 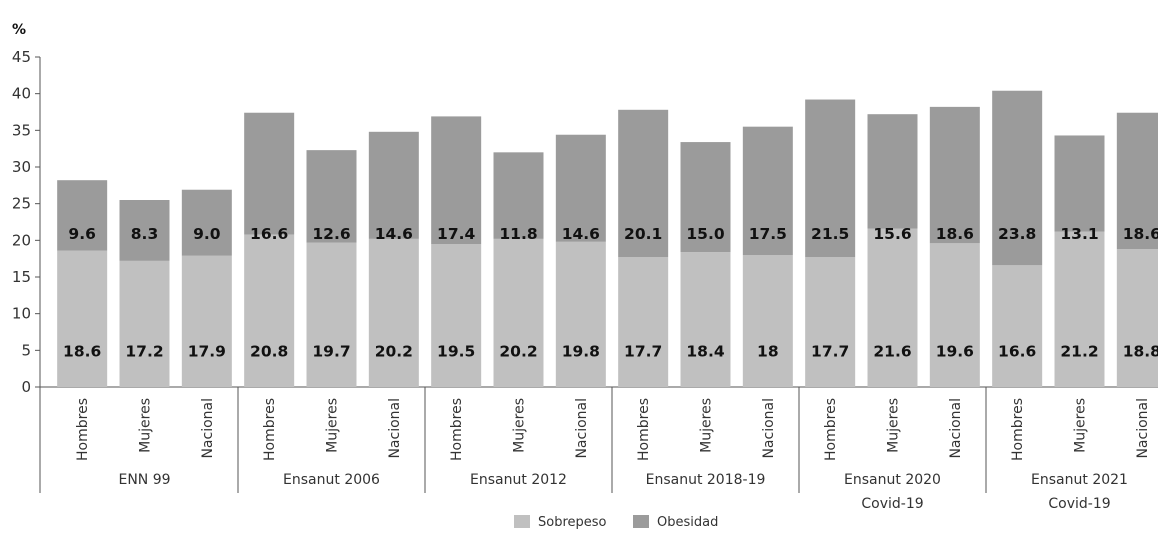 What do you see at coordinates (331, 234) in the screenshot?
I see `data-label-obesidad: 12.6` at bounding box center [331, 234].